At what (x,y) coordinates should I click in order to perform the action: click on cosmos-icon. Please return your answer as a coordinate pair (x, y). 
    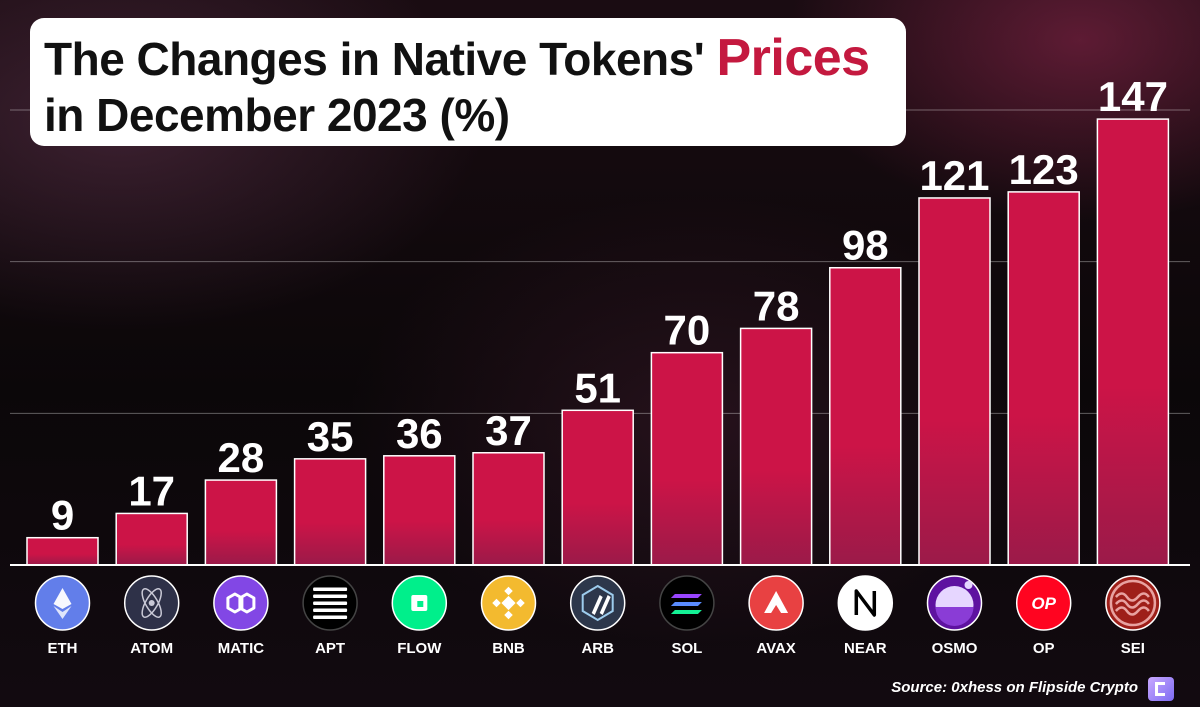
    Looking at the image, I should click on (151, 603).